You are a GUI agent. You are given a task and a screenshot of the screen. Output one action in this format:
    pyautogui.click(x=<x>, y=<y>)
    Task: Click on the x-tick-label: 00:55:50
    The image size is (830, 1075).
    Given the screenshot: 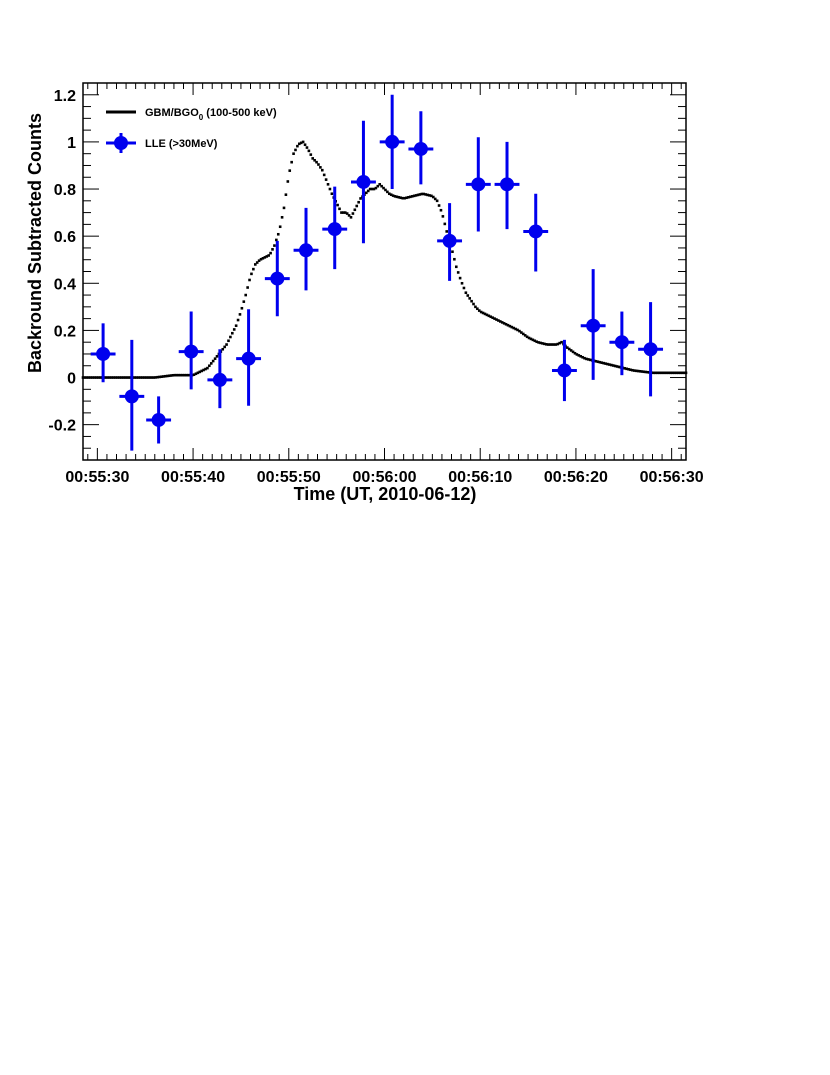 What is the action you would take?
    pyautogui.click(x=289, y=477)
    